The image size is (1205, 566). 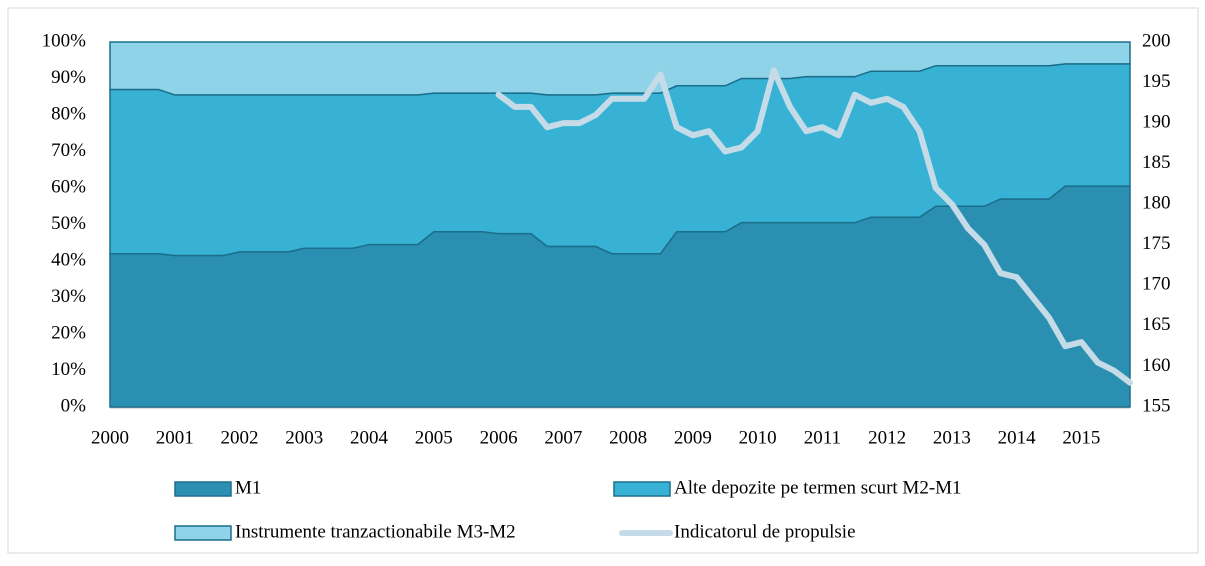 I want to click on y-tick-label: 100%, so click(x=64, y=40).